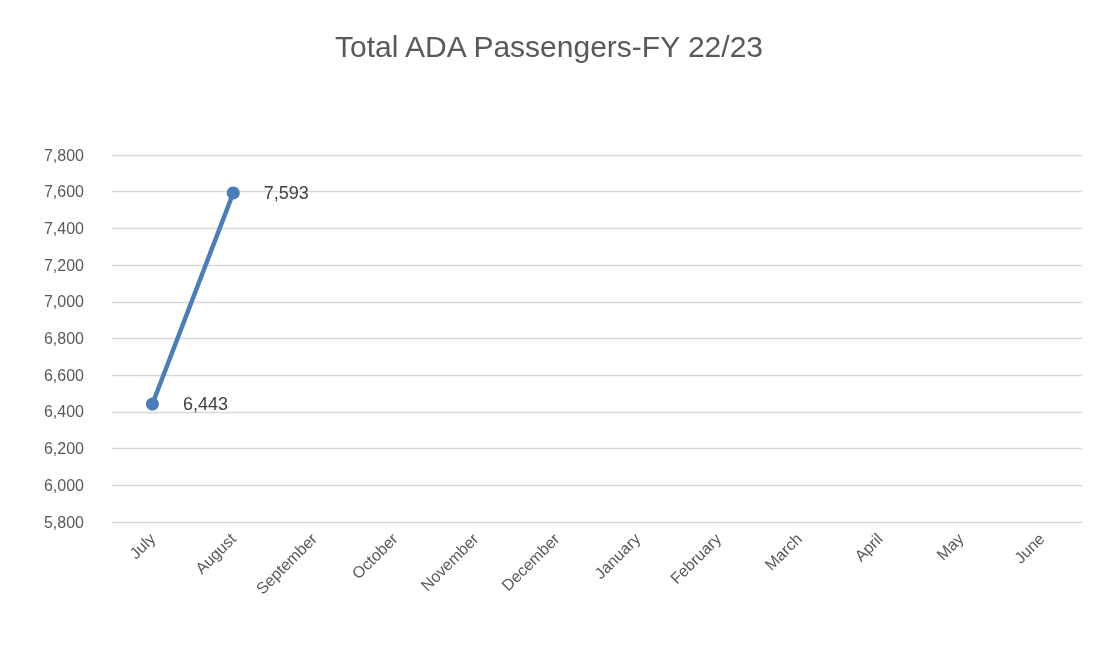 This screenshot has height=646, width=1098. What do you see at coordinates (64, 449) in the screenshot?
I see `y-tick-label: 6,200` at bounding box center [64, 449].